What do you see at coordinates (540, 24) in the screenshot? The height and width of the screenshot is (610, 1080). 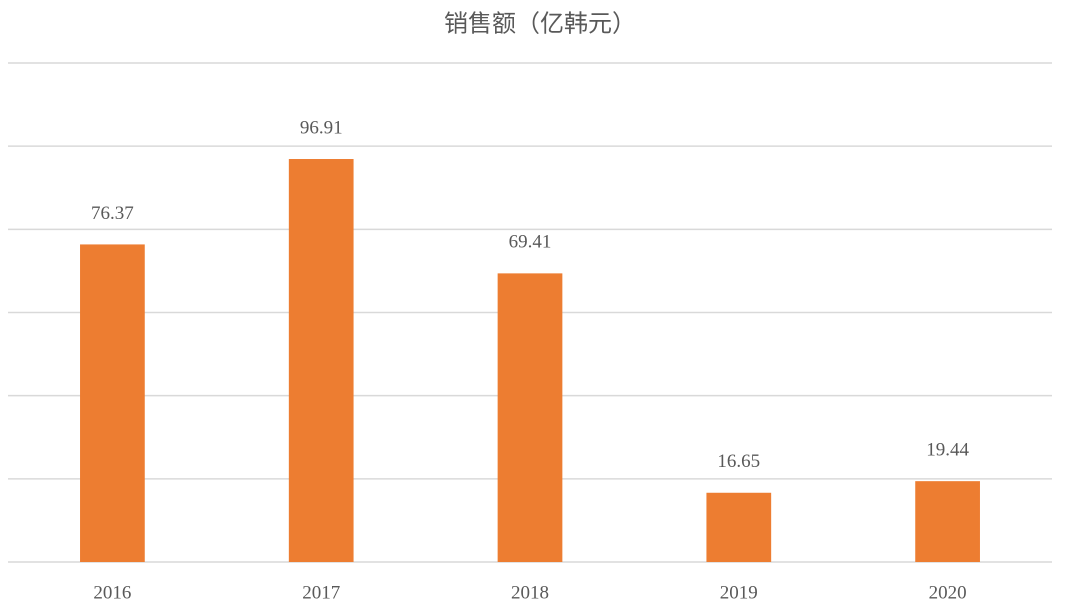 I see `chart-title: 销售额（亿韩元）` at bounding box center [540, 24].